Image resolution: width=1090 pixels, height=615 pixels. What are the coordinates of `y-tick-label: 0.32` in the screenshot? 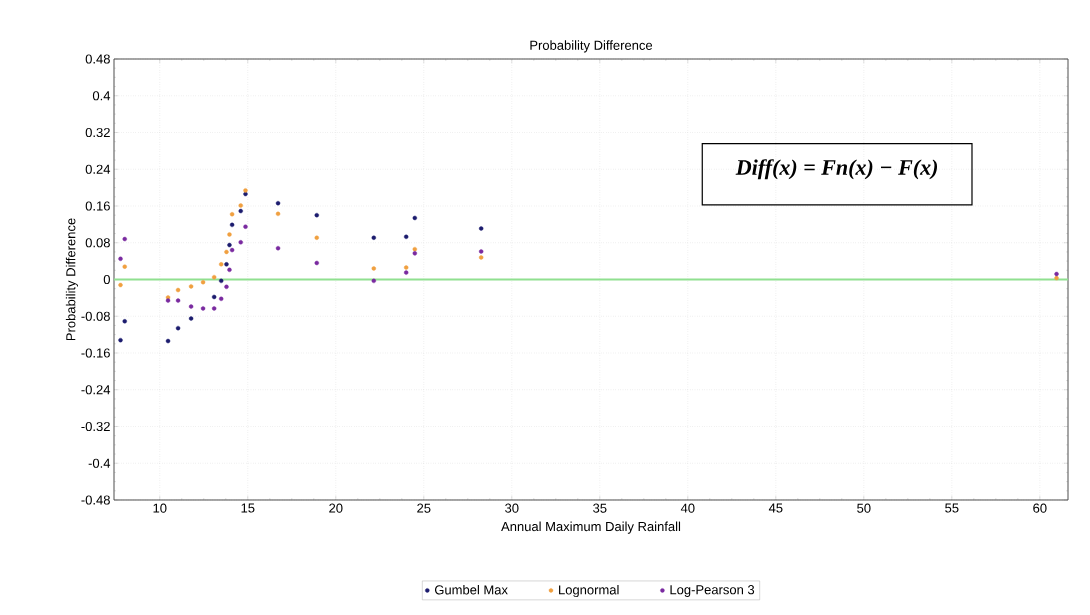 It's located at (97, 132).